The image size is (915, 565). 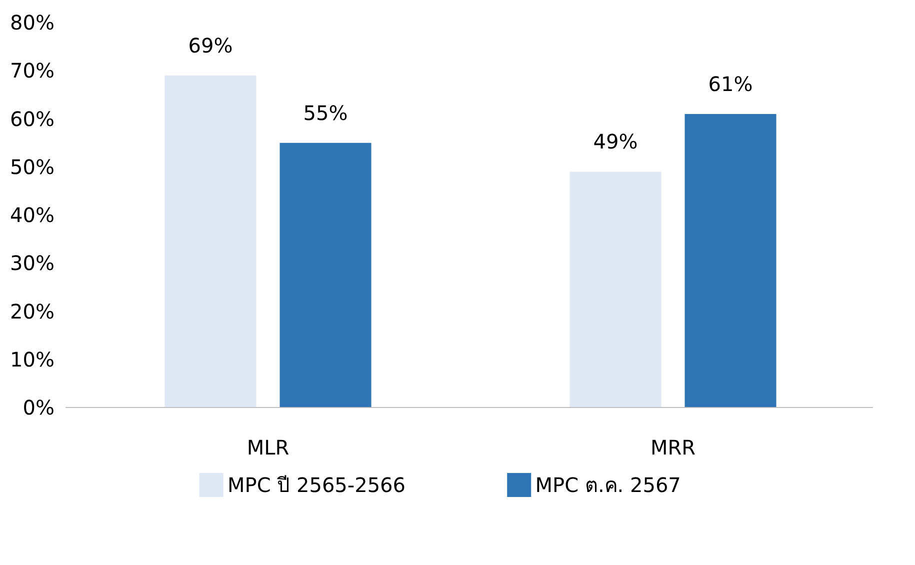 What do you see at coordinates (32, 166) in the screenshot?
I see `y-tick-label: 50%` at bounding box center [32, 166].